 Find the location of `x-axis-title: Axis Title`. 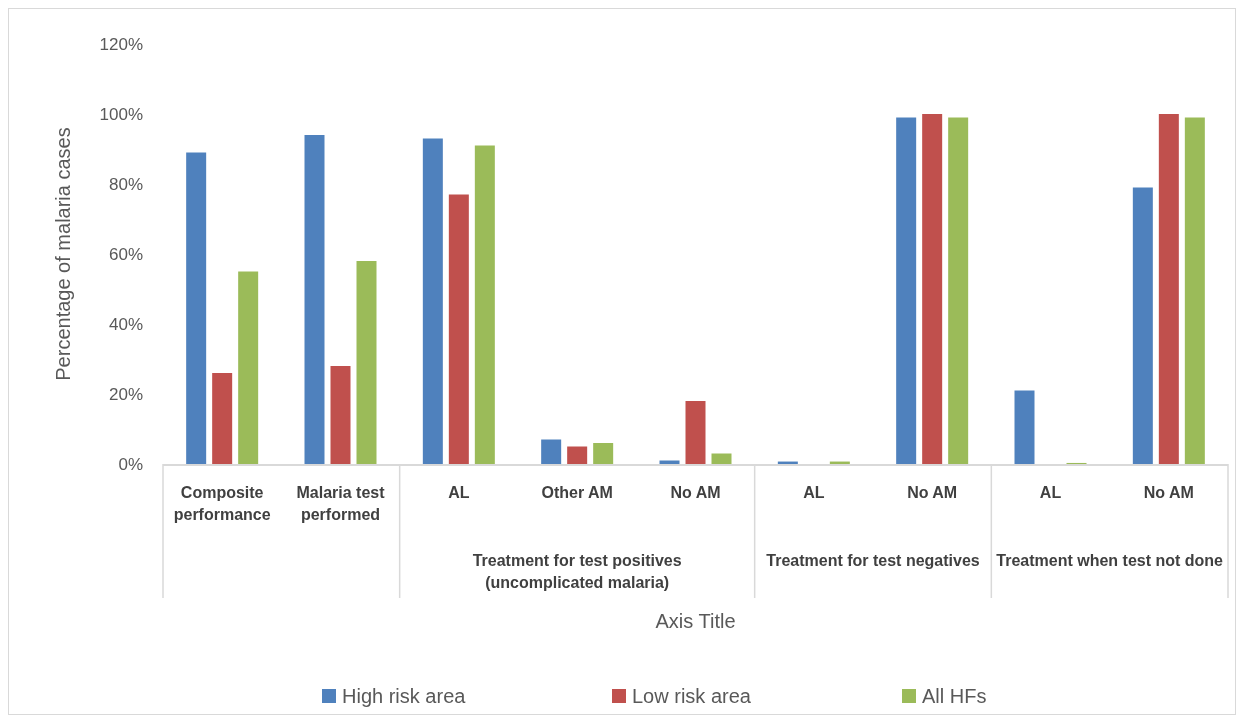

x-axis-title: Axis Title is located at coordinates (695, 621).